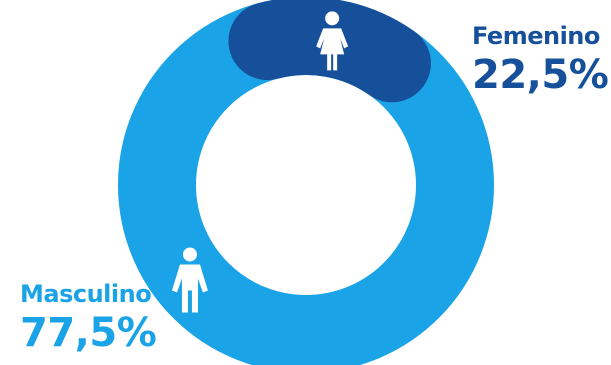  Describe the element at coordinates (189, 280) in the screenshot. I see `male-person-icon` at that location.